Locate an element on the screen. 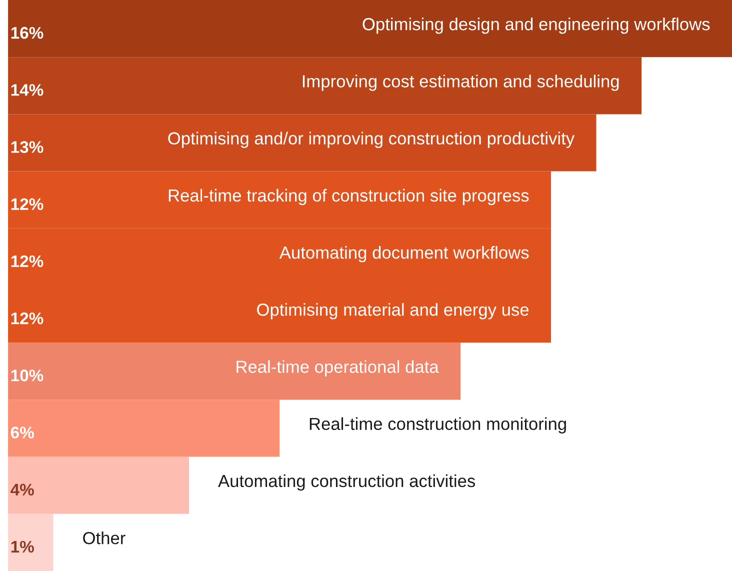 The width and height of the screenshot is (732, 571). data-label: 6% is located at coordinates (22, 432).